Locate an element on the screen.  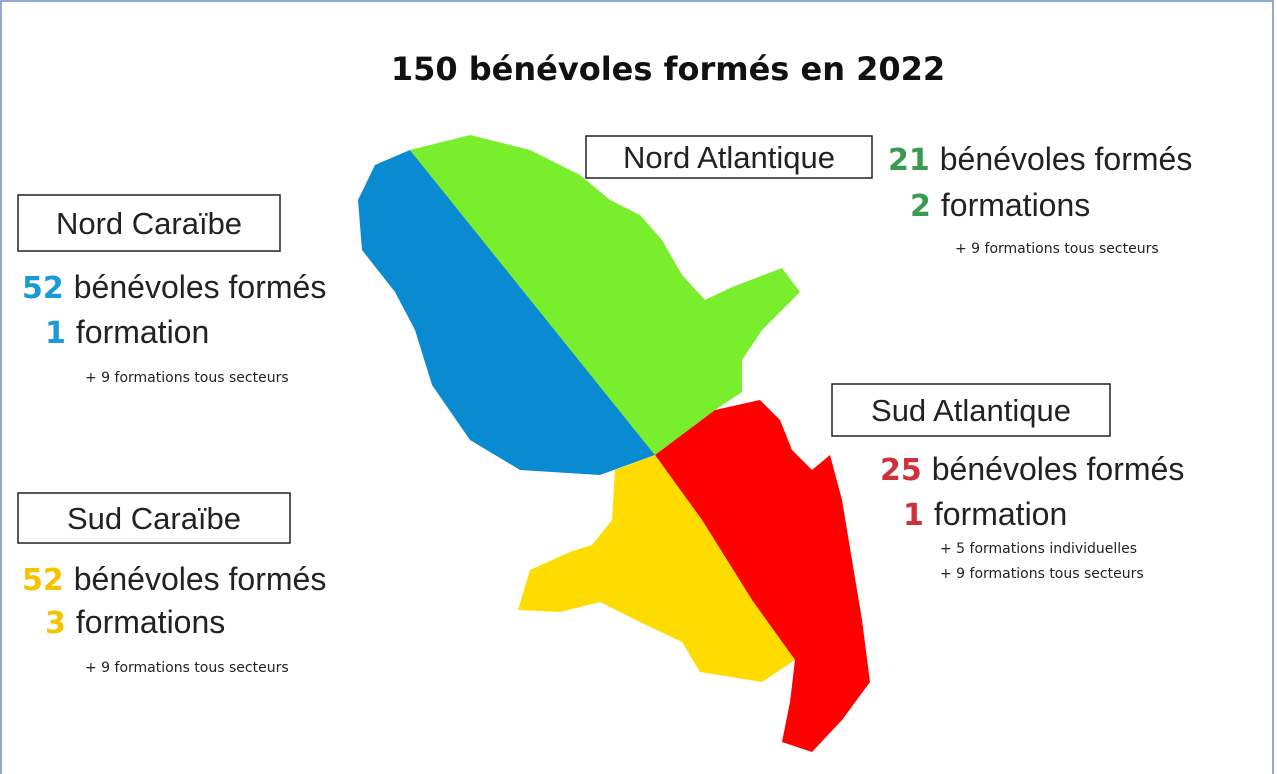
region-nord-caraibe is located at coordinates (506, 312).